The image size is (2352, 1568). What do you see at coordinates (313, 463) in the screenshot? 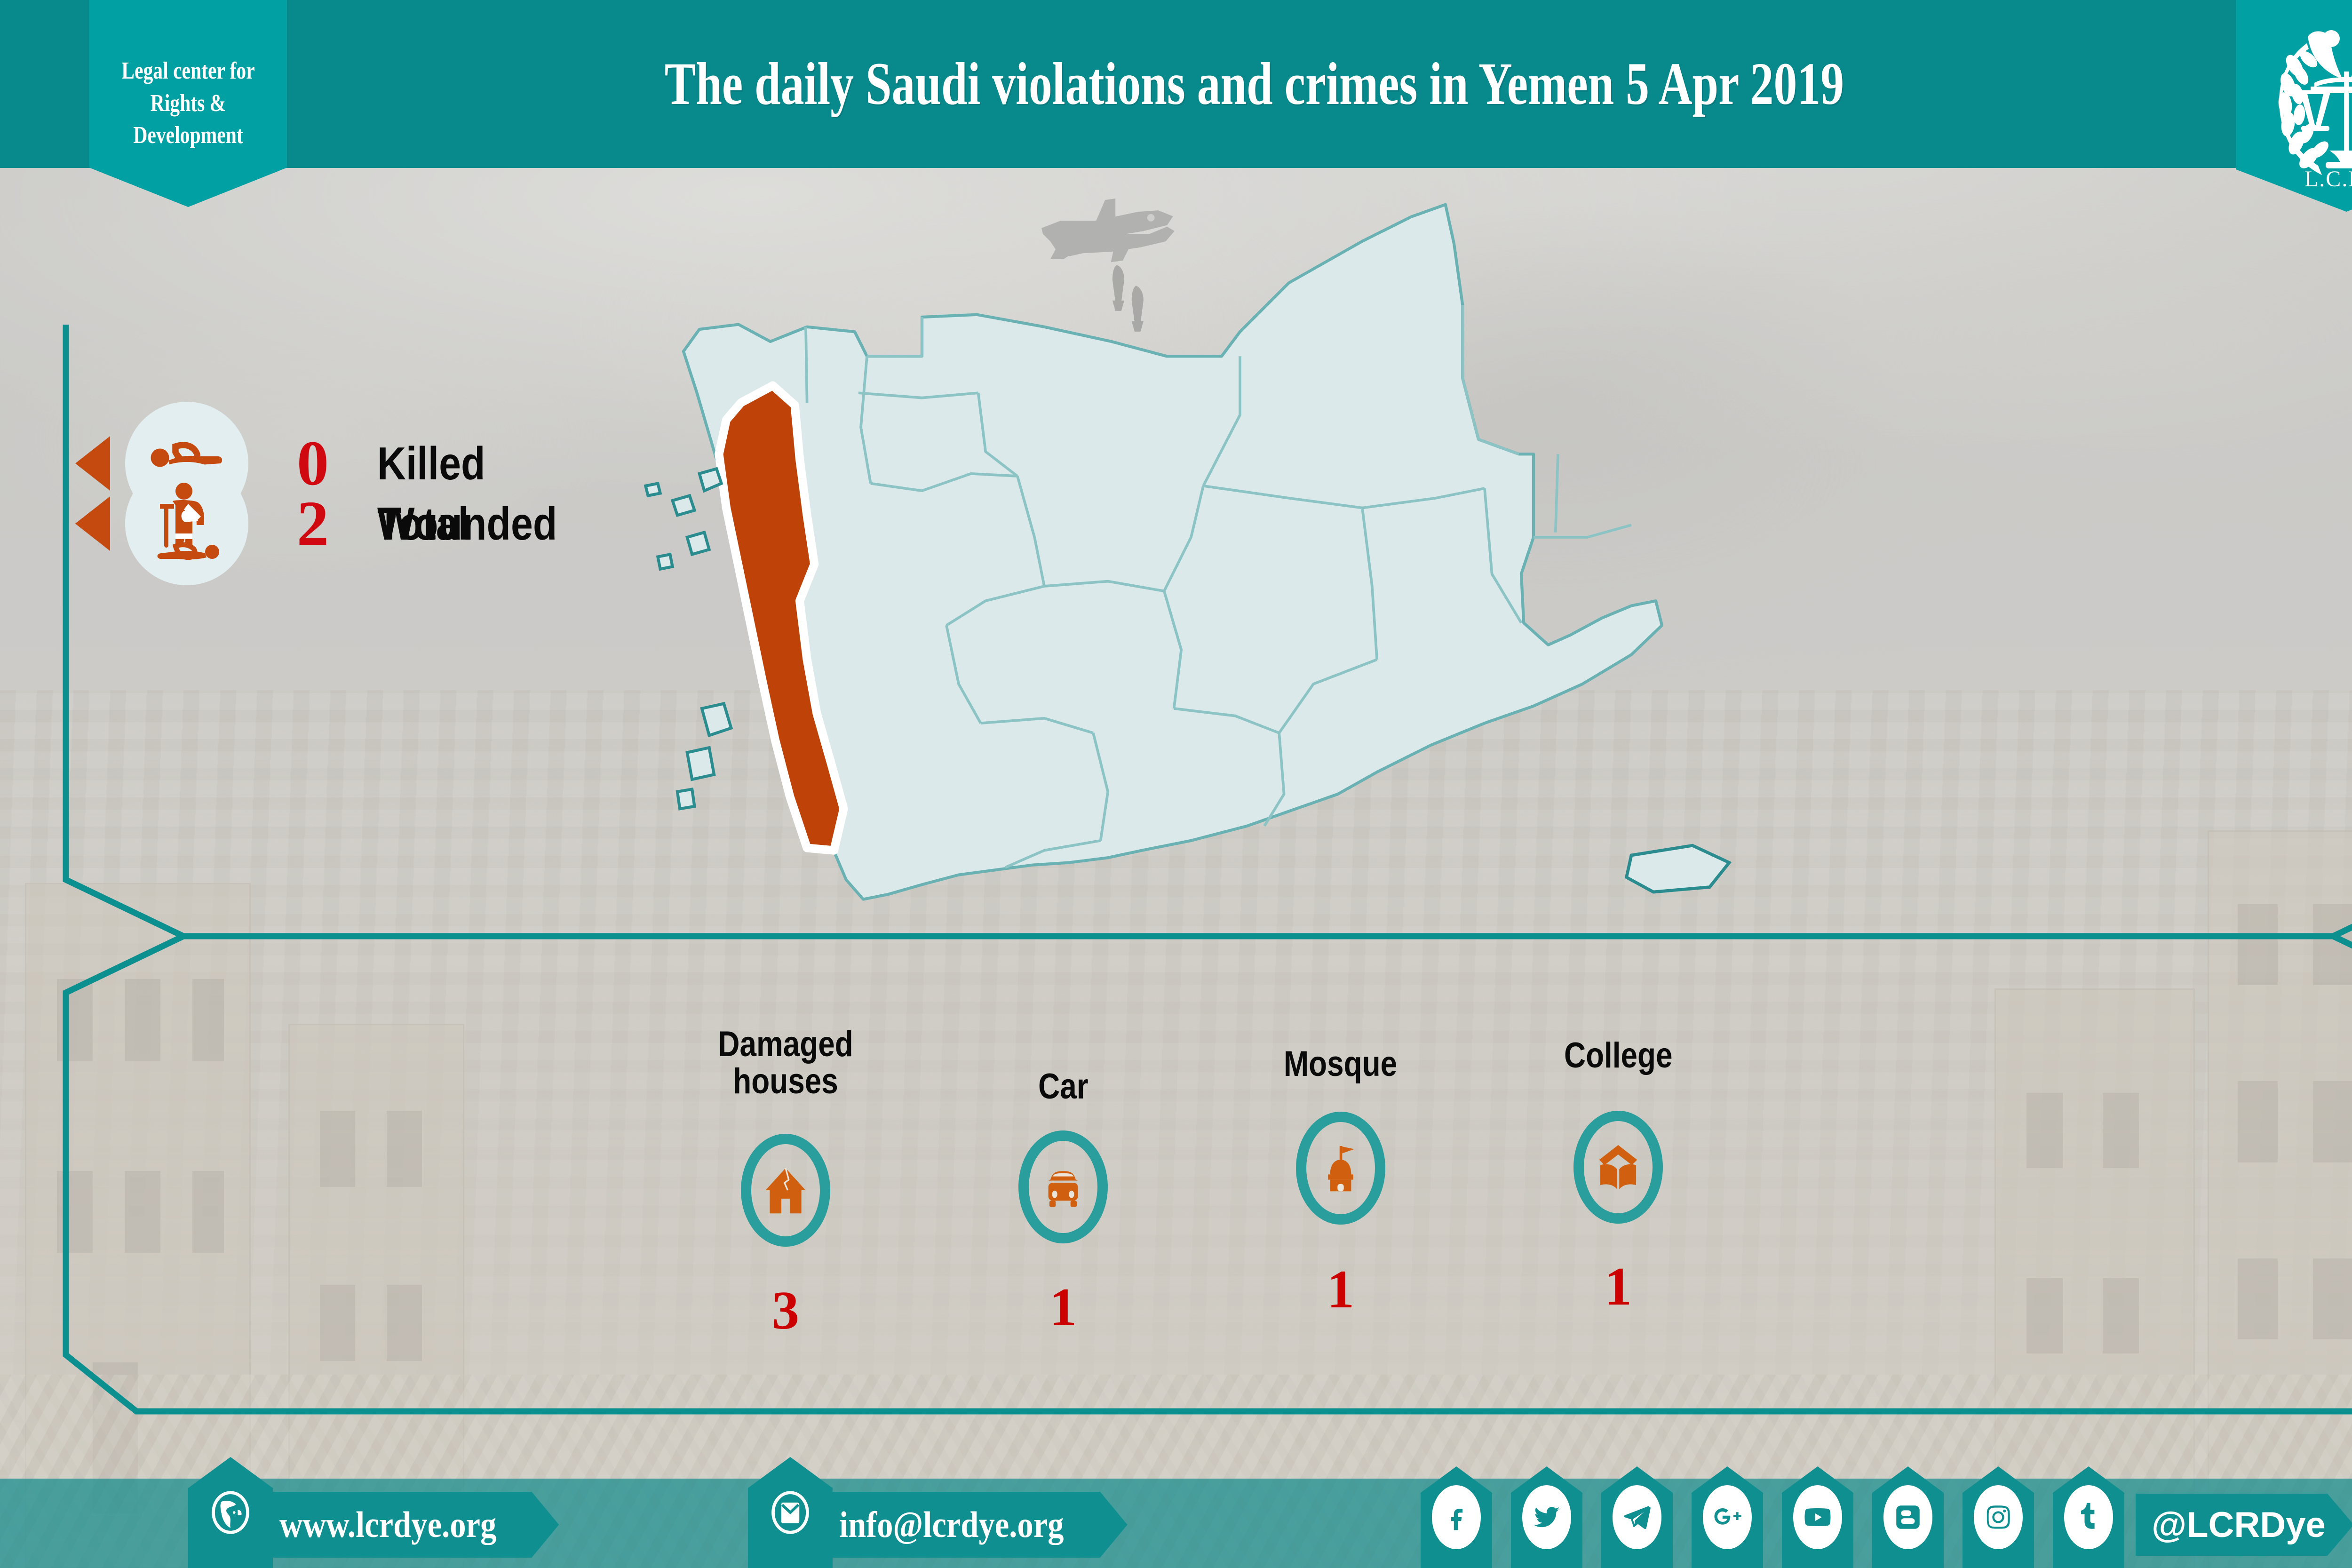
I see `killed-value: 0` at bounding box center [313, 463].